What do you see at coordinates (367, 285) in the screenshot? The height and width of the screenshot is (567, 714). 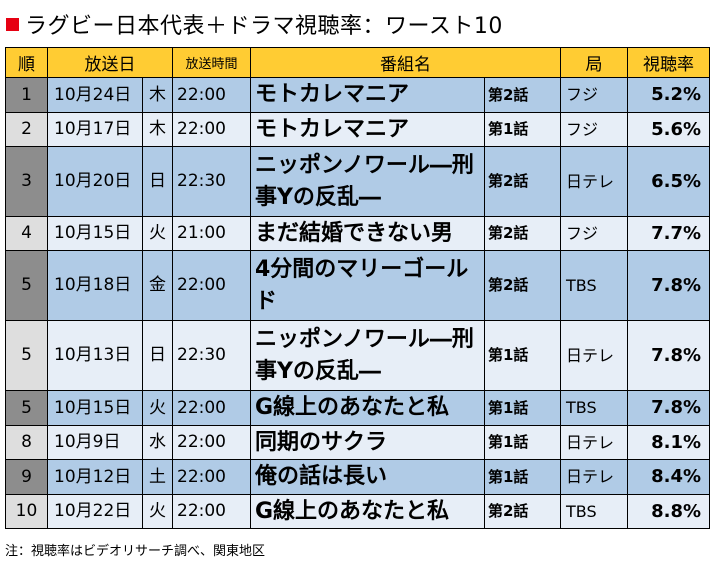 I see `title-cell: 4分間のマリーゴールド` at bounding box center [367, 285].